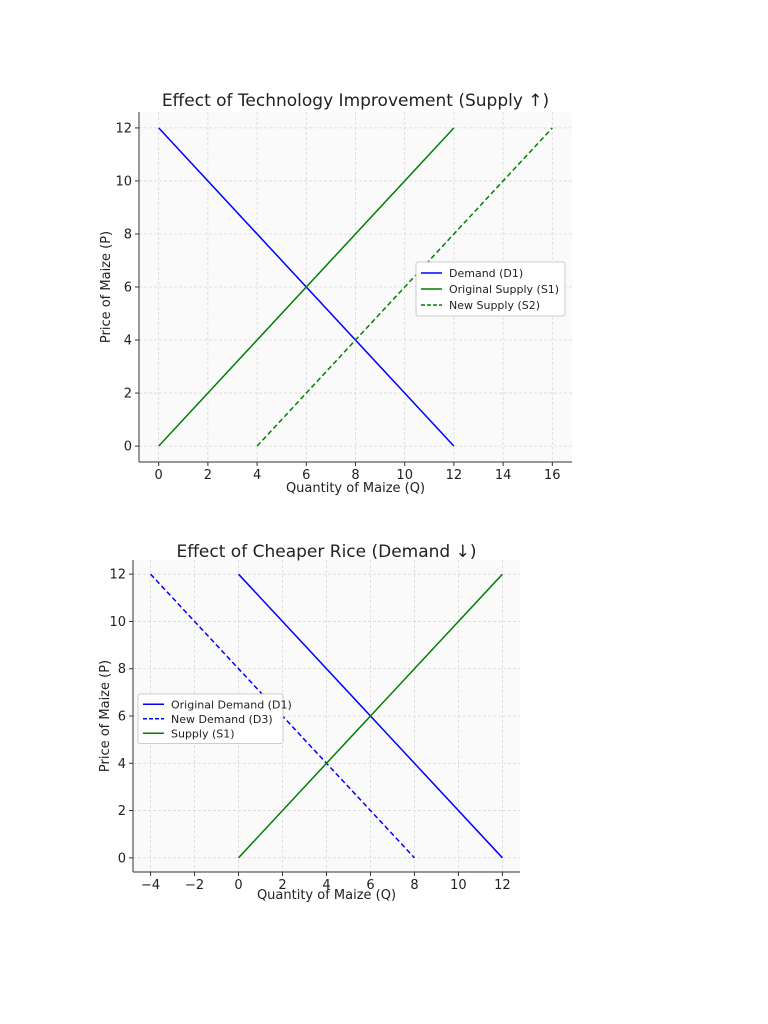 The height and width of the screenshot is (1024, 768). Describe the element at coordinates (326, 552) in the screenshot. I see `chart-title: Effect of Cheaper Rice (Demand ↓)` at that location.